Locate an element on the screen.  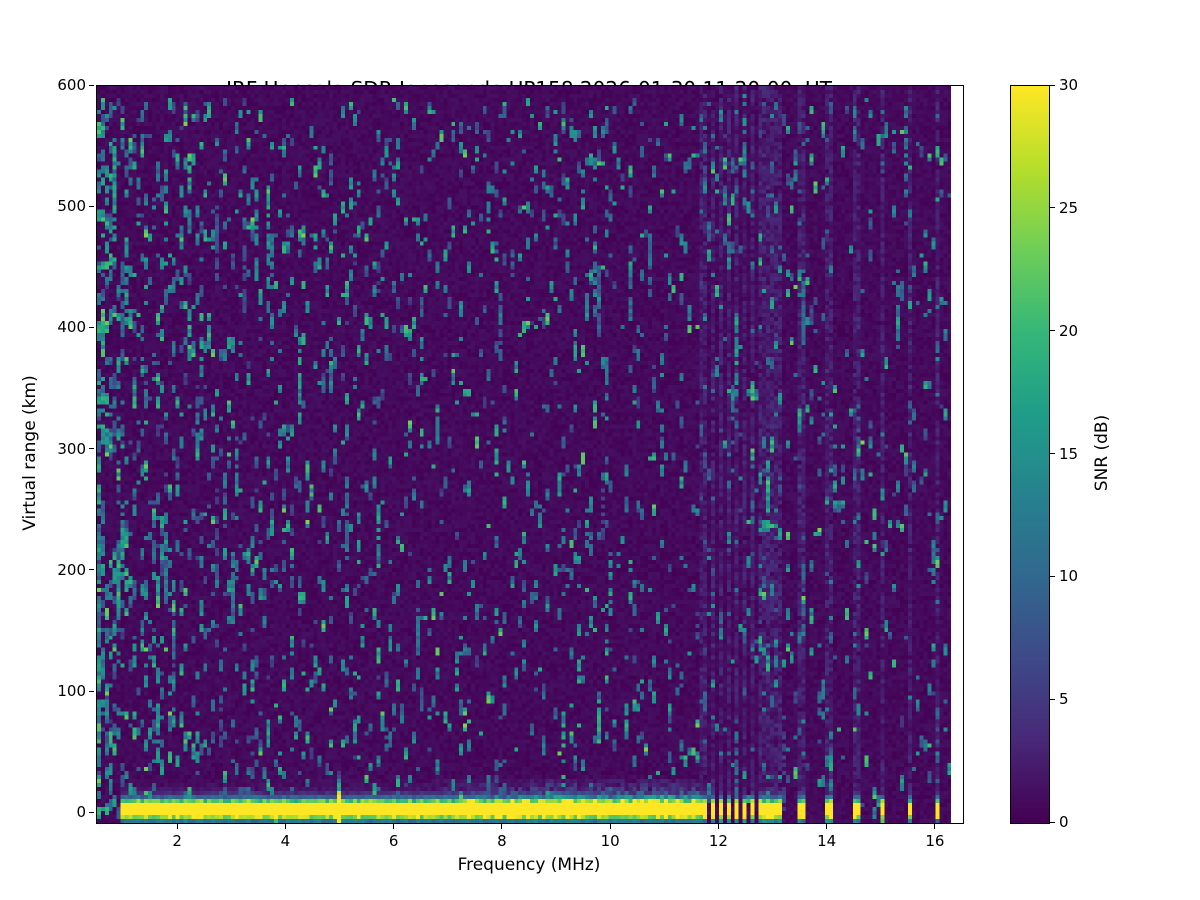
colorbar-tick-label: 25 is located at coordinates (1069, 207).